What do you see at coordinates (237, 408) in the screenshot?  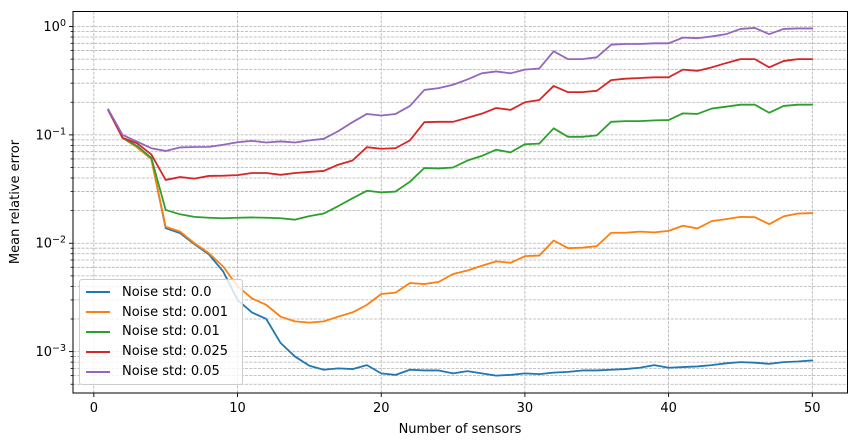 I see `x-tick-label: 10` at bounding box center [237, 408].